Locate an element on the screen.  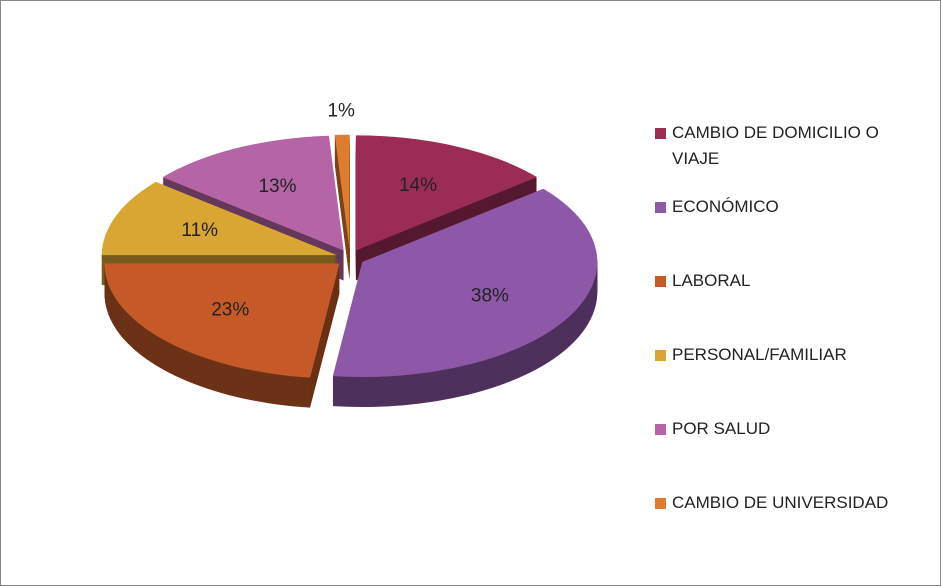
legend-item: CAMBIO DE UNIVERSIDAD is located at coordinates (792, 527).